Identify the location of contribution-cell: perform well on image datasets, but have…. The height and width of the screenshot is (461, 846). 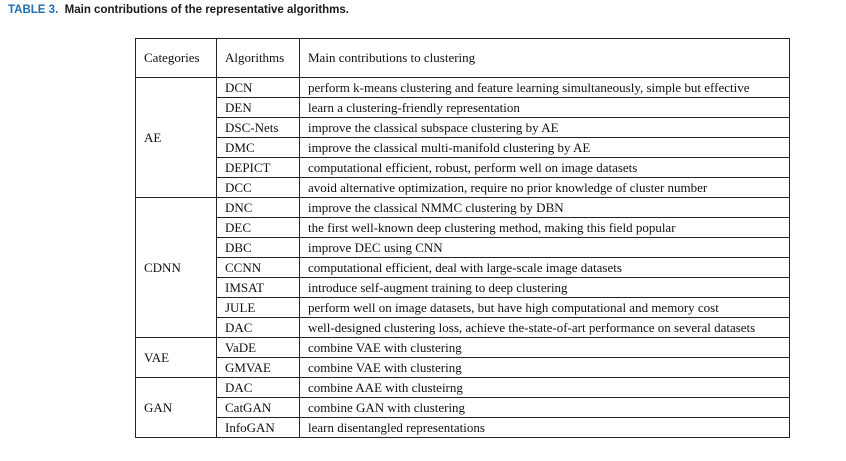
(544, 307).